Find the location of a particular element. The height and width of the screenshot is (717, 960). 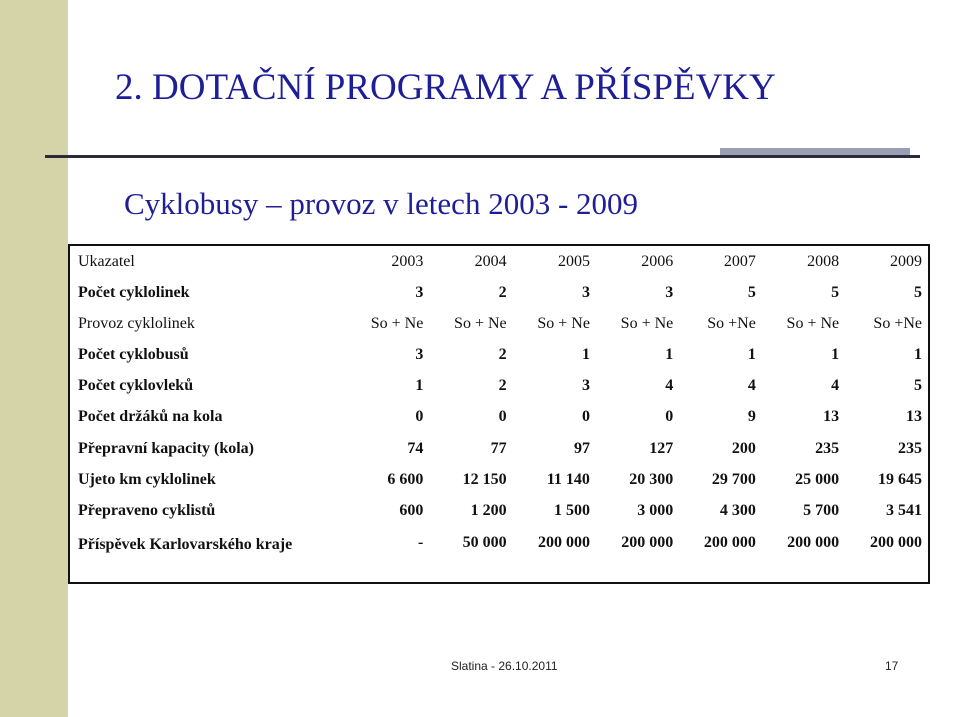

table-row: Počet cyklovleků 1 2 3 4 4 4 5 is located at coordinates (499, 386).